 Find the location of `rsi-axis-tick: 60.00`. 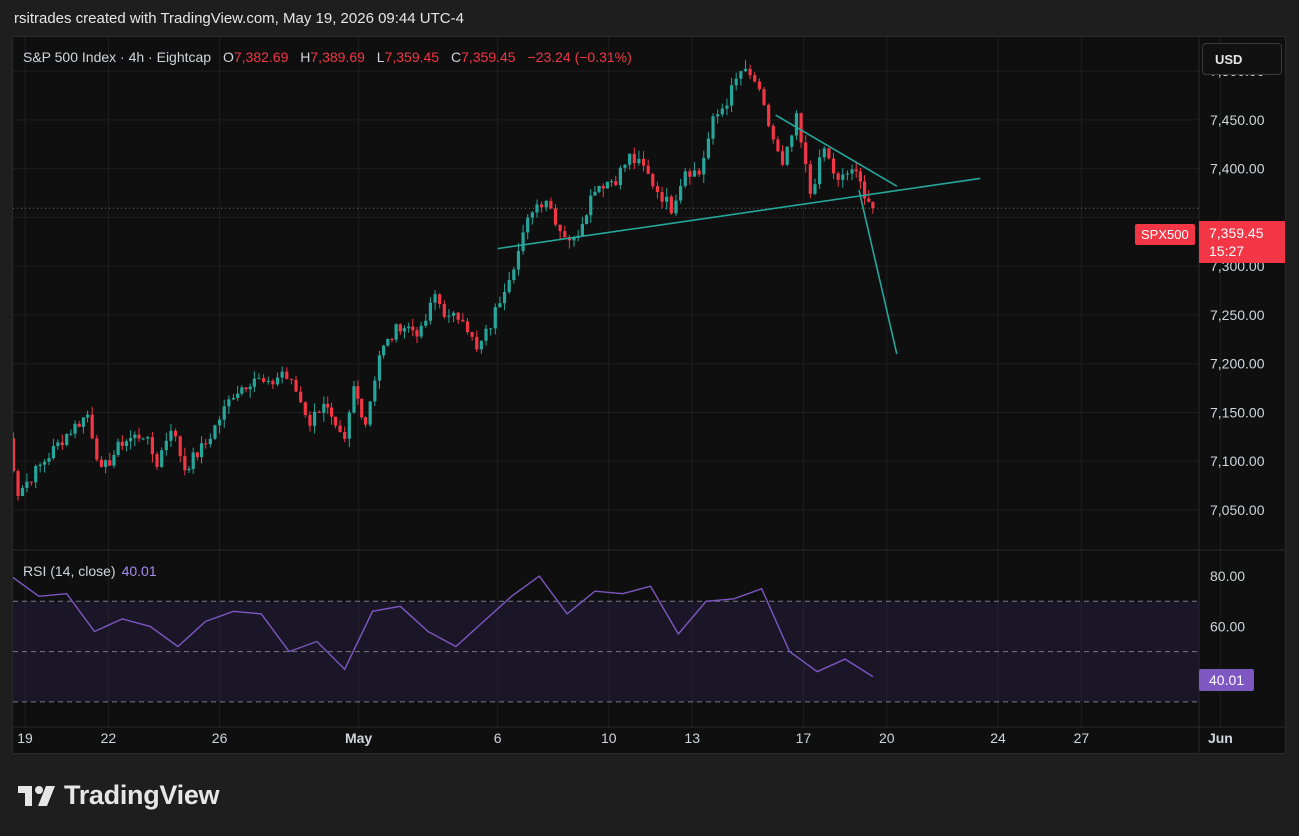

rsi-axis-tick: 60.00 is located at coordinates (1227, 626).